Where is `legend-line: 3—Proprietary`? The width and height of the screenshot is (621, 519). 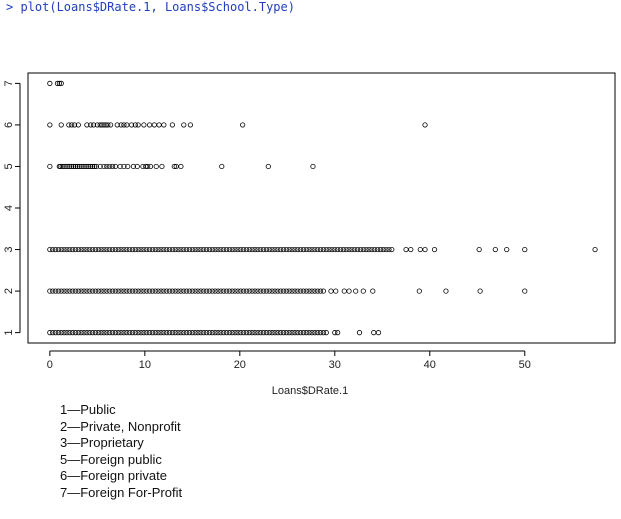
legend-line: 3—Proprietary is located at coordinates (102, 443).